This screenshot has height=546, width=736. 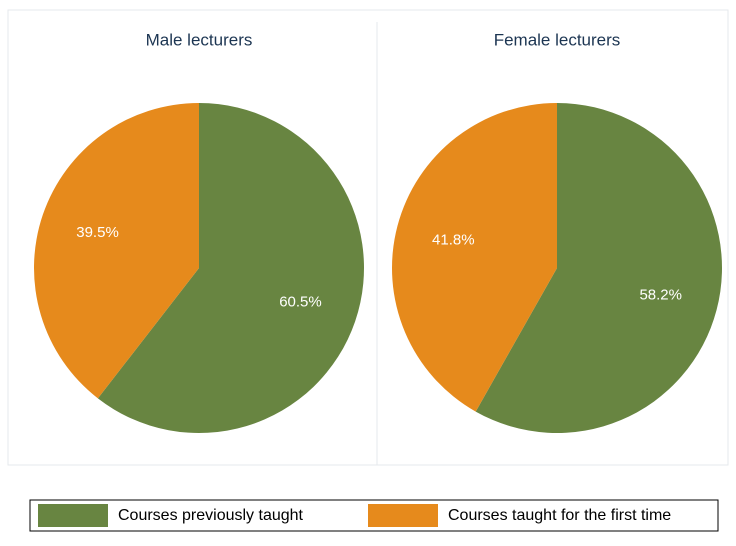 What do you see at coordinates (660, 294) in the screenshot?
I see `slice-label: 58.2%` at bounding box center [660, 294].